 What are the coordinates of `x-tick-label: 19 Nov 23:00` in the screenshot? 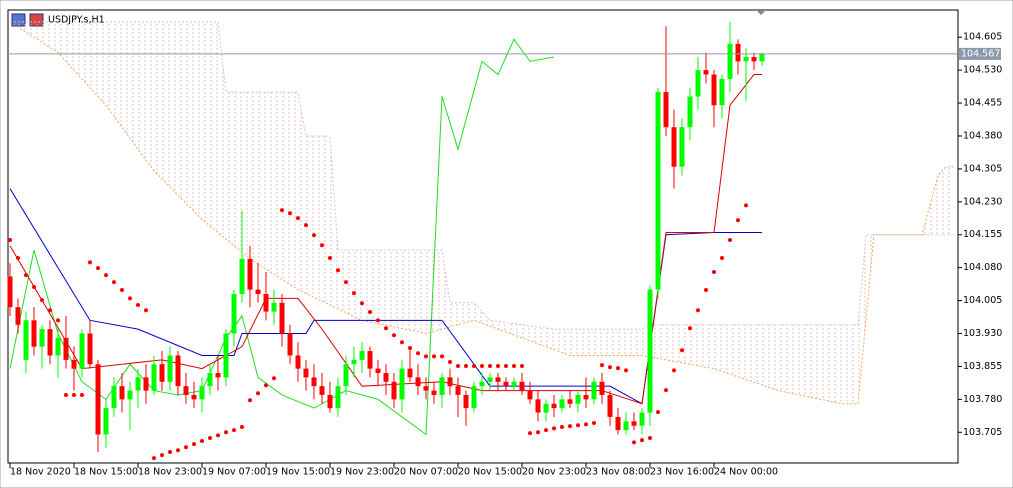 It's located at (362, 472).